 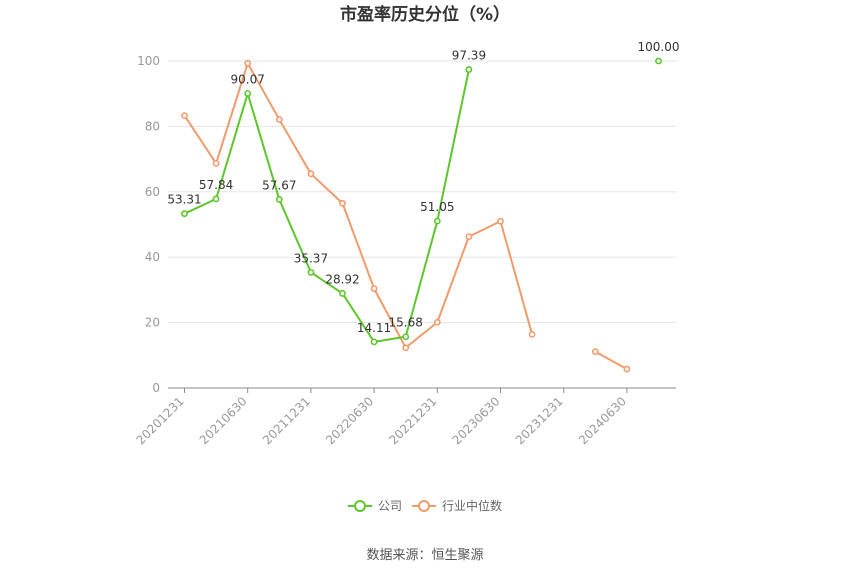 What do you see at coordinates (342, 279) in the screenshot?
I see `data-label: 28.92` at bounding box center [342, 279].